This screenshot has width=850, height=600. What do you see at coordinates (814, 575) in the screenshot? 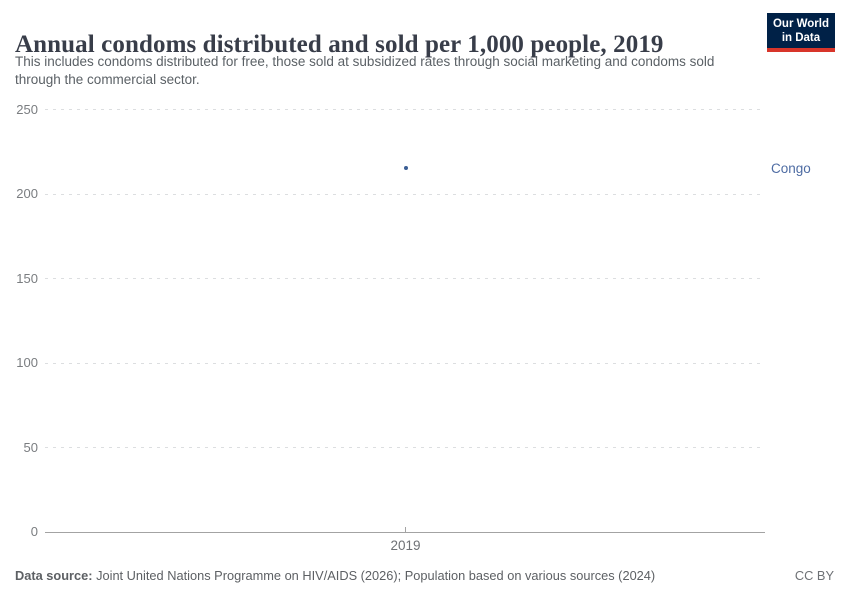
I see `license-link: CC BY` at bounding box center [814, 575].